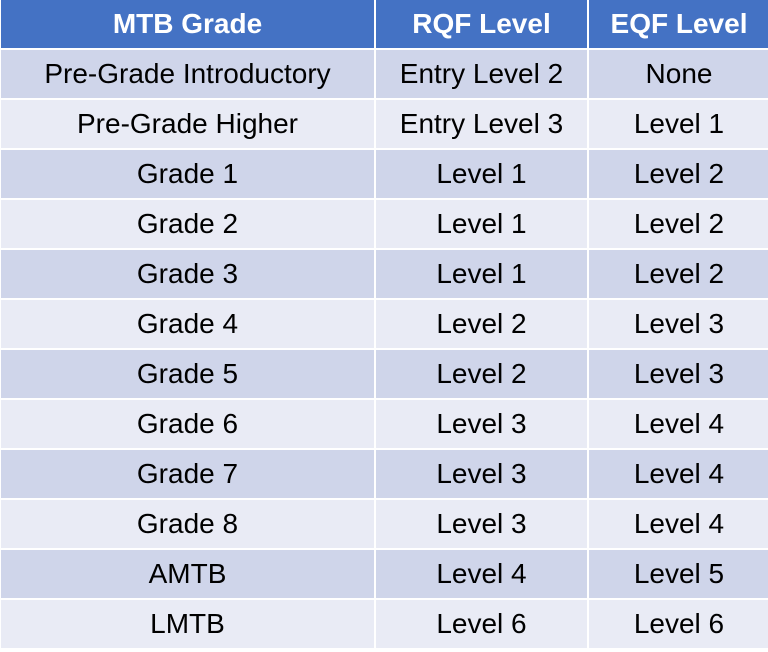 Image resolution: width=768 pixels, height=652 pixels. What do you see at coordinates (187, 374) in the screenshot?
I see `table-cell-mtb-grade: Grade 5` at bounding box center [187, 374].